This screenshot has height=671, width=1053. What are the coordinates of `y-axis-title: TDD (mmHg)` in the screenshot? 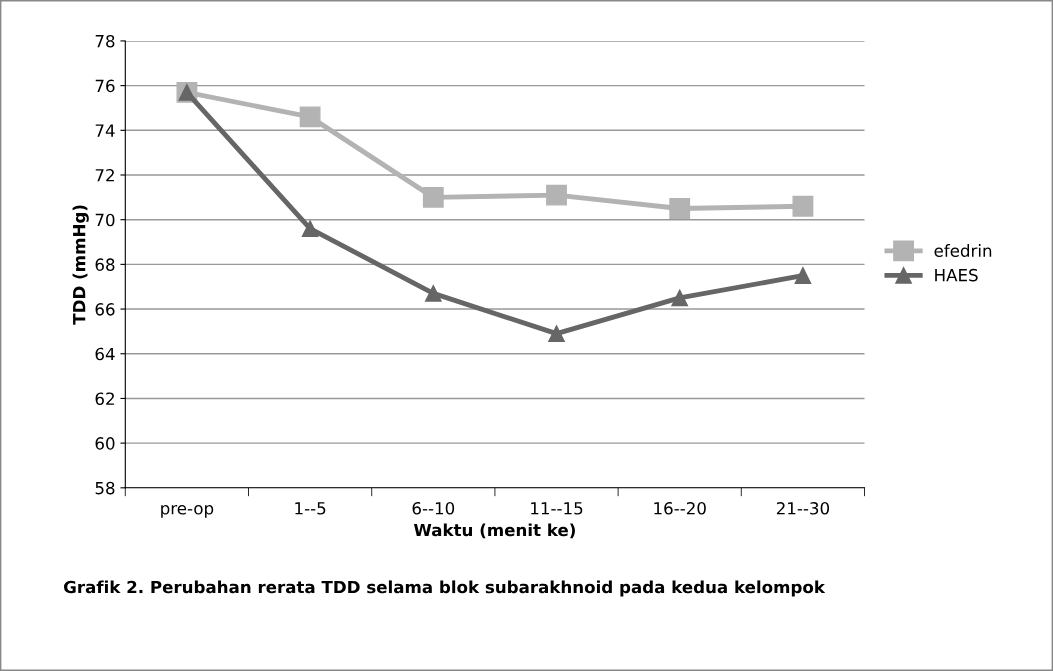 It's located at (80, 265).